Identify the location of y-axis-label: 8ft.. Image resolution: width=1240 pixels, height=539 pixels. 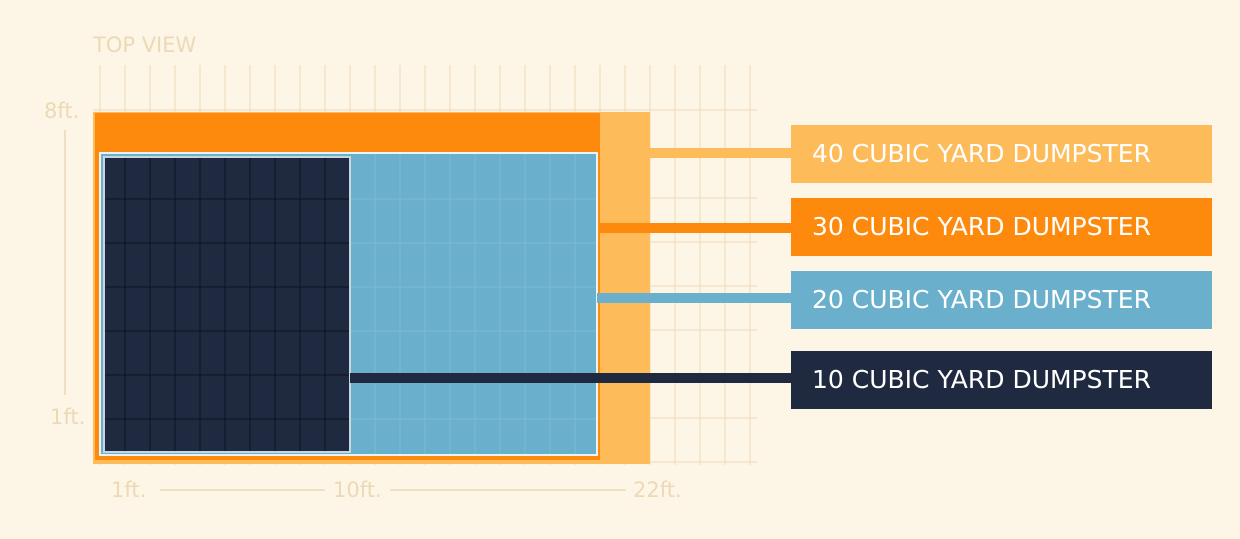
(61, 111).